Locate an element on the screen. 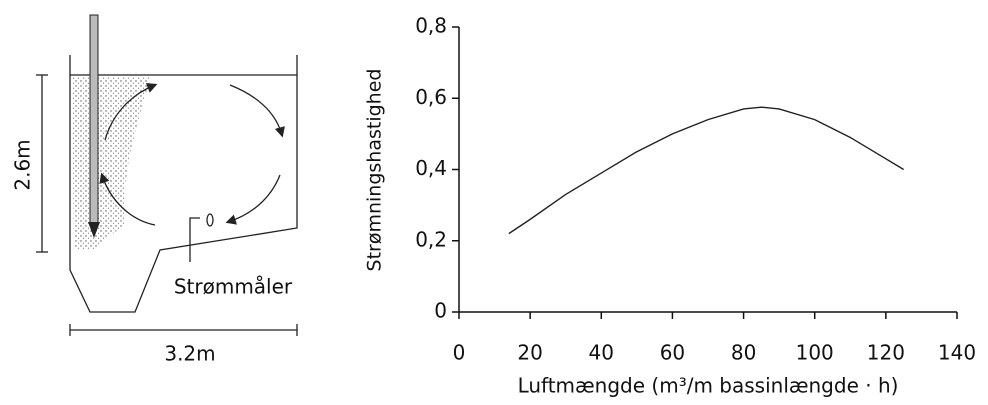 The width and height of the screenshot is (988, 405). meter-label: Strømmåler is located at coordinates (233, 287).